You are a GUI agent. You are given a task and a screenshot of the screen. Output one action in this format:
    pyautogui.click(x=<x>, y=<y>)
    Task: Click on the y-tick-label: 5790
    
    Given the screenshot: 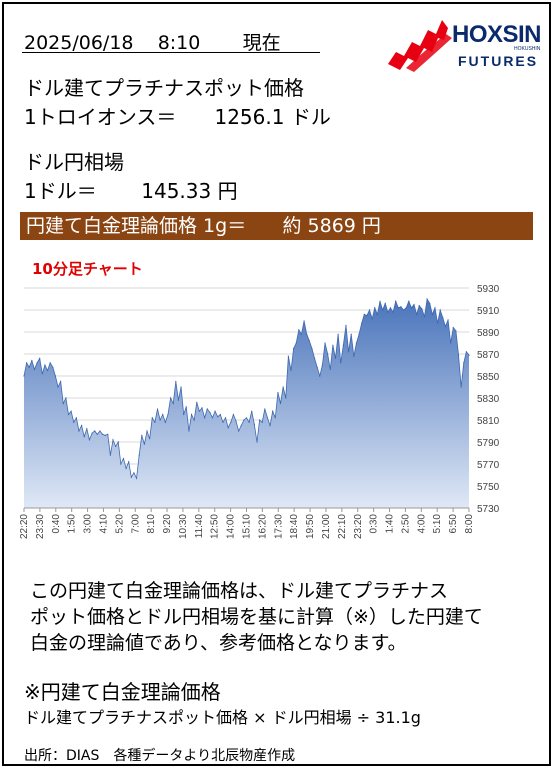 What is the action you would take?
    pyautogui.click(x=488, y=443)
    